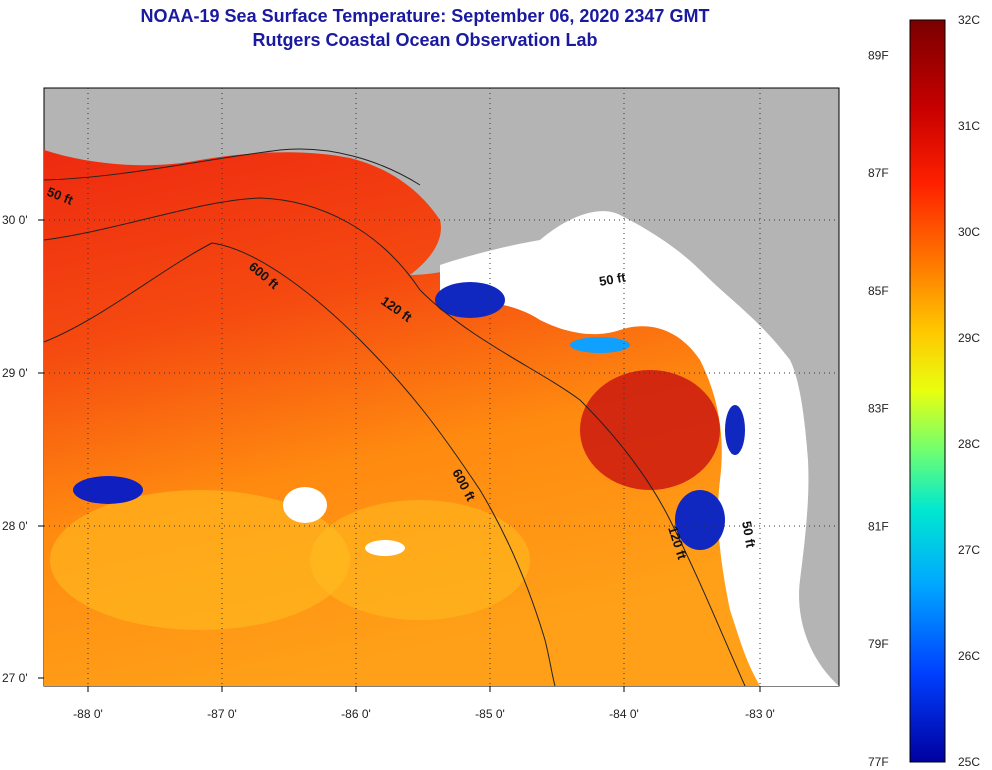  I want to click on lon-label: -83 0', so click(760, 714).